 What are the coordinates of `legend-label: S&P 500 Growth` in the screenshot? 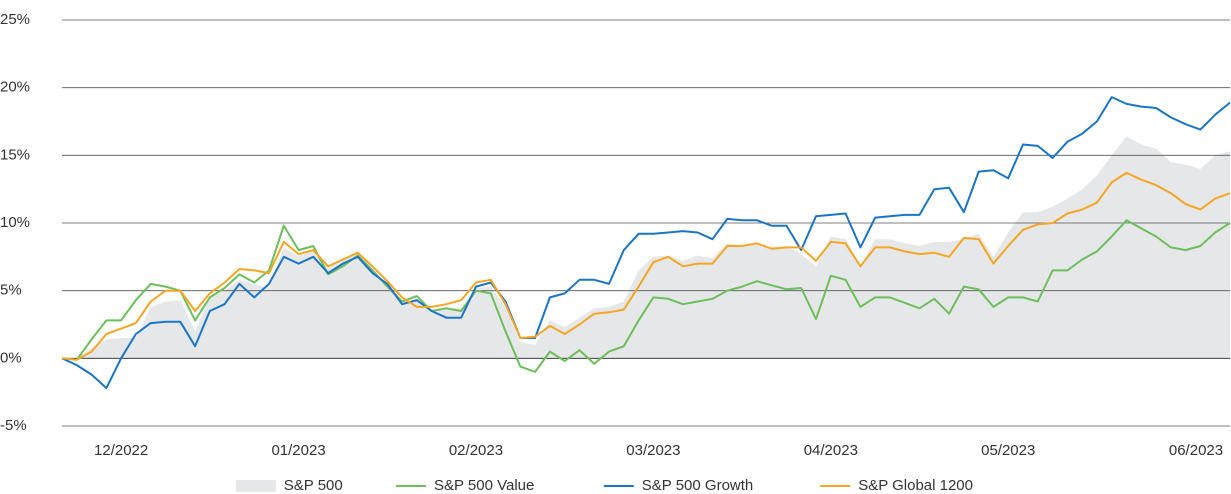 It's located at (697, 485).